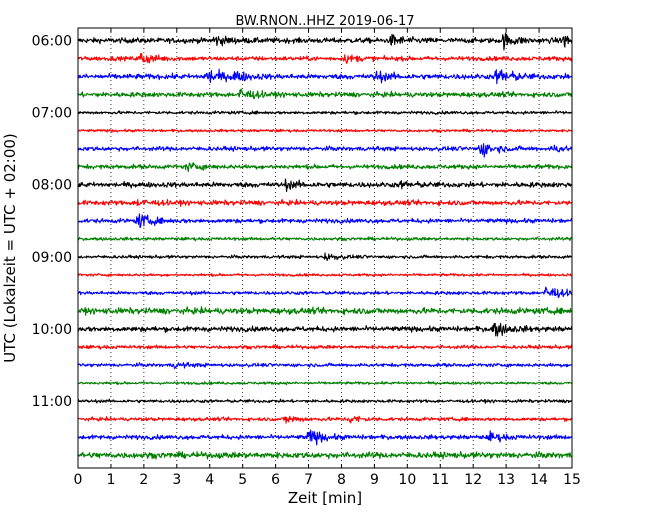 The image size is (650, 520). What do you see at coordinates (52, 258) in the screenshot?
I see `y-tick-label-0900: 09:00` at bounding box center [52, 258].